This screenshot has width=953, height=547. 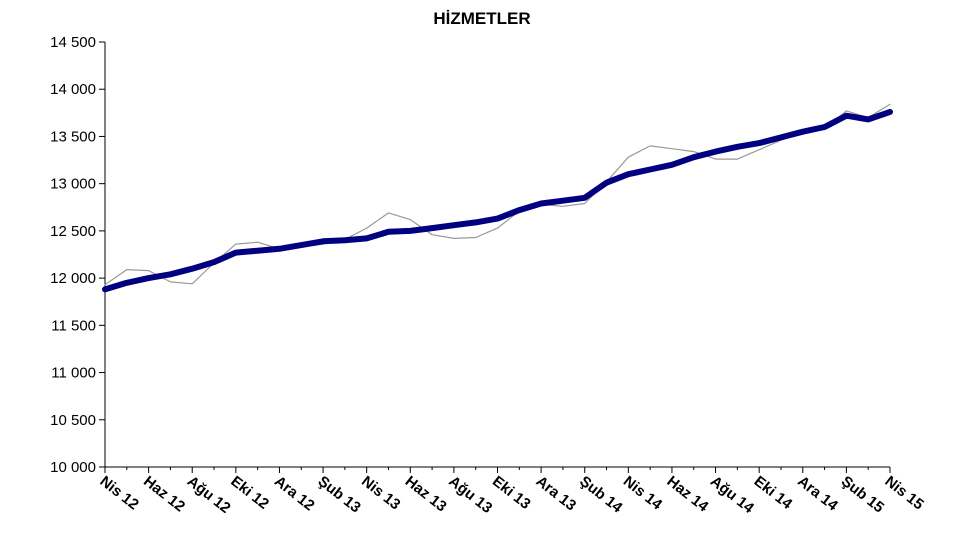 I want to click on y-tick-label: 13 000, so click(x=73, y=184).